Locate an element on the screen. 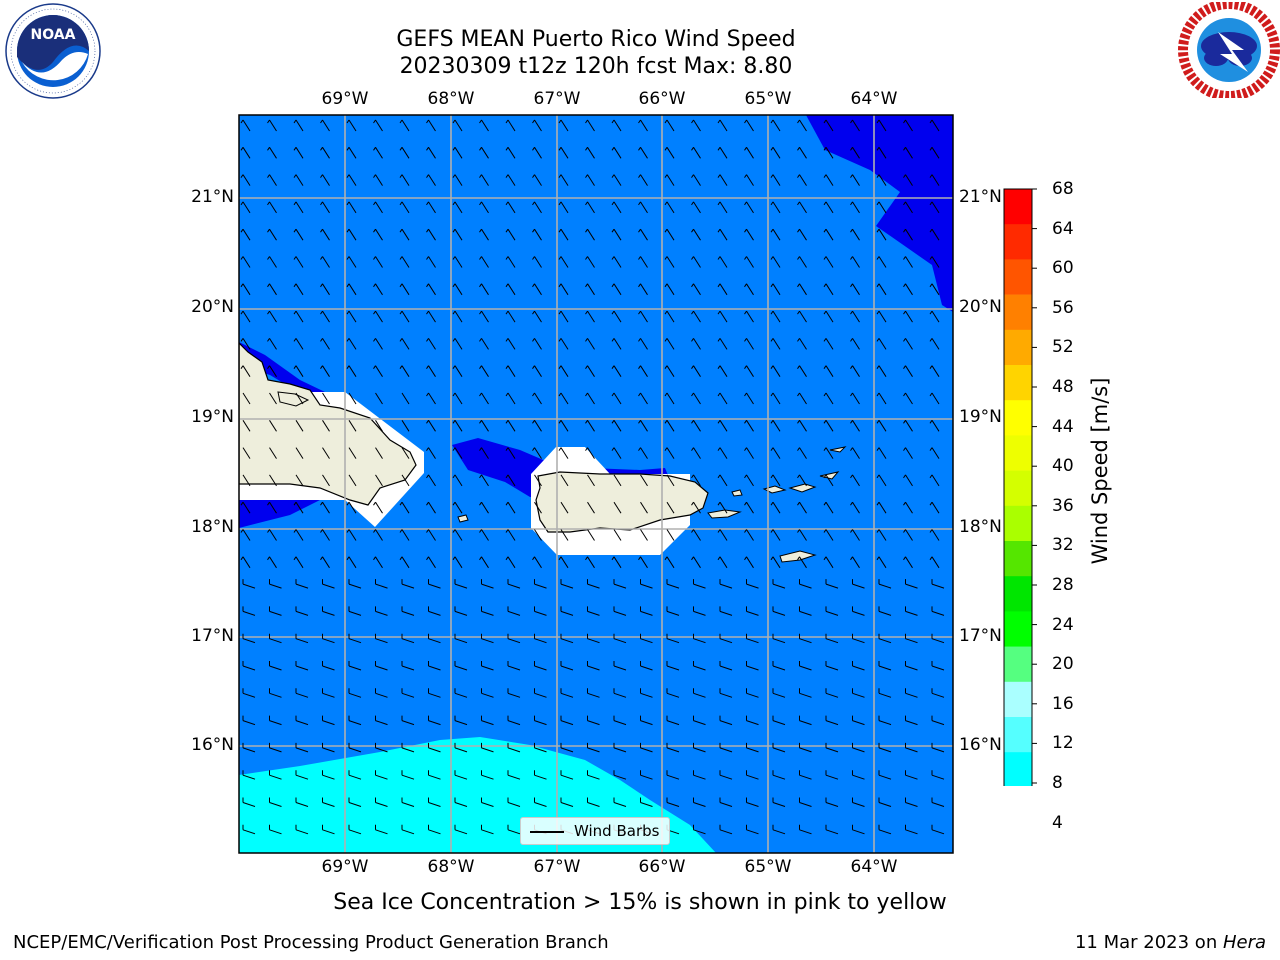 The height and width of the screenshot is (960, 1280). noaa-logo-icon: NOAA is located at coordinates (53, 51).